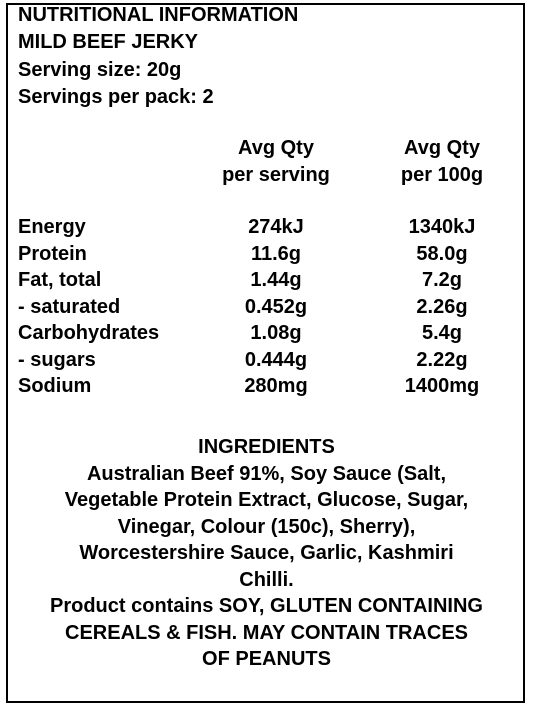 The height and width of the screenshot is (708, 533). I want to click on allergen-statement-line: CEREALS & FISH. MAY CONTAIN TRACES, so click(266, 632).